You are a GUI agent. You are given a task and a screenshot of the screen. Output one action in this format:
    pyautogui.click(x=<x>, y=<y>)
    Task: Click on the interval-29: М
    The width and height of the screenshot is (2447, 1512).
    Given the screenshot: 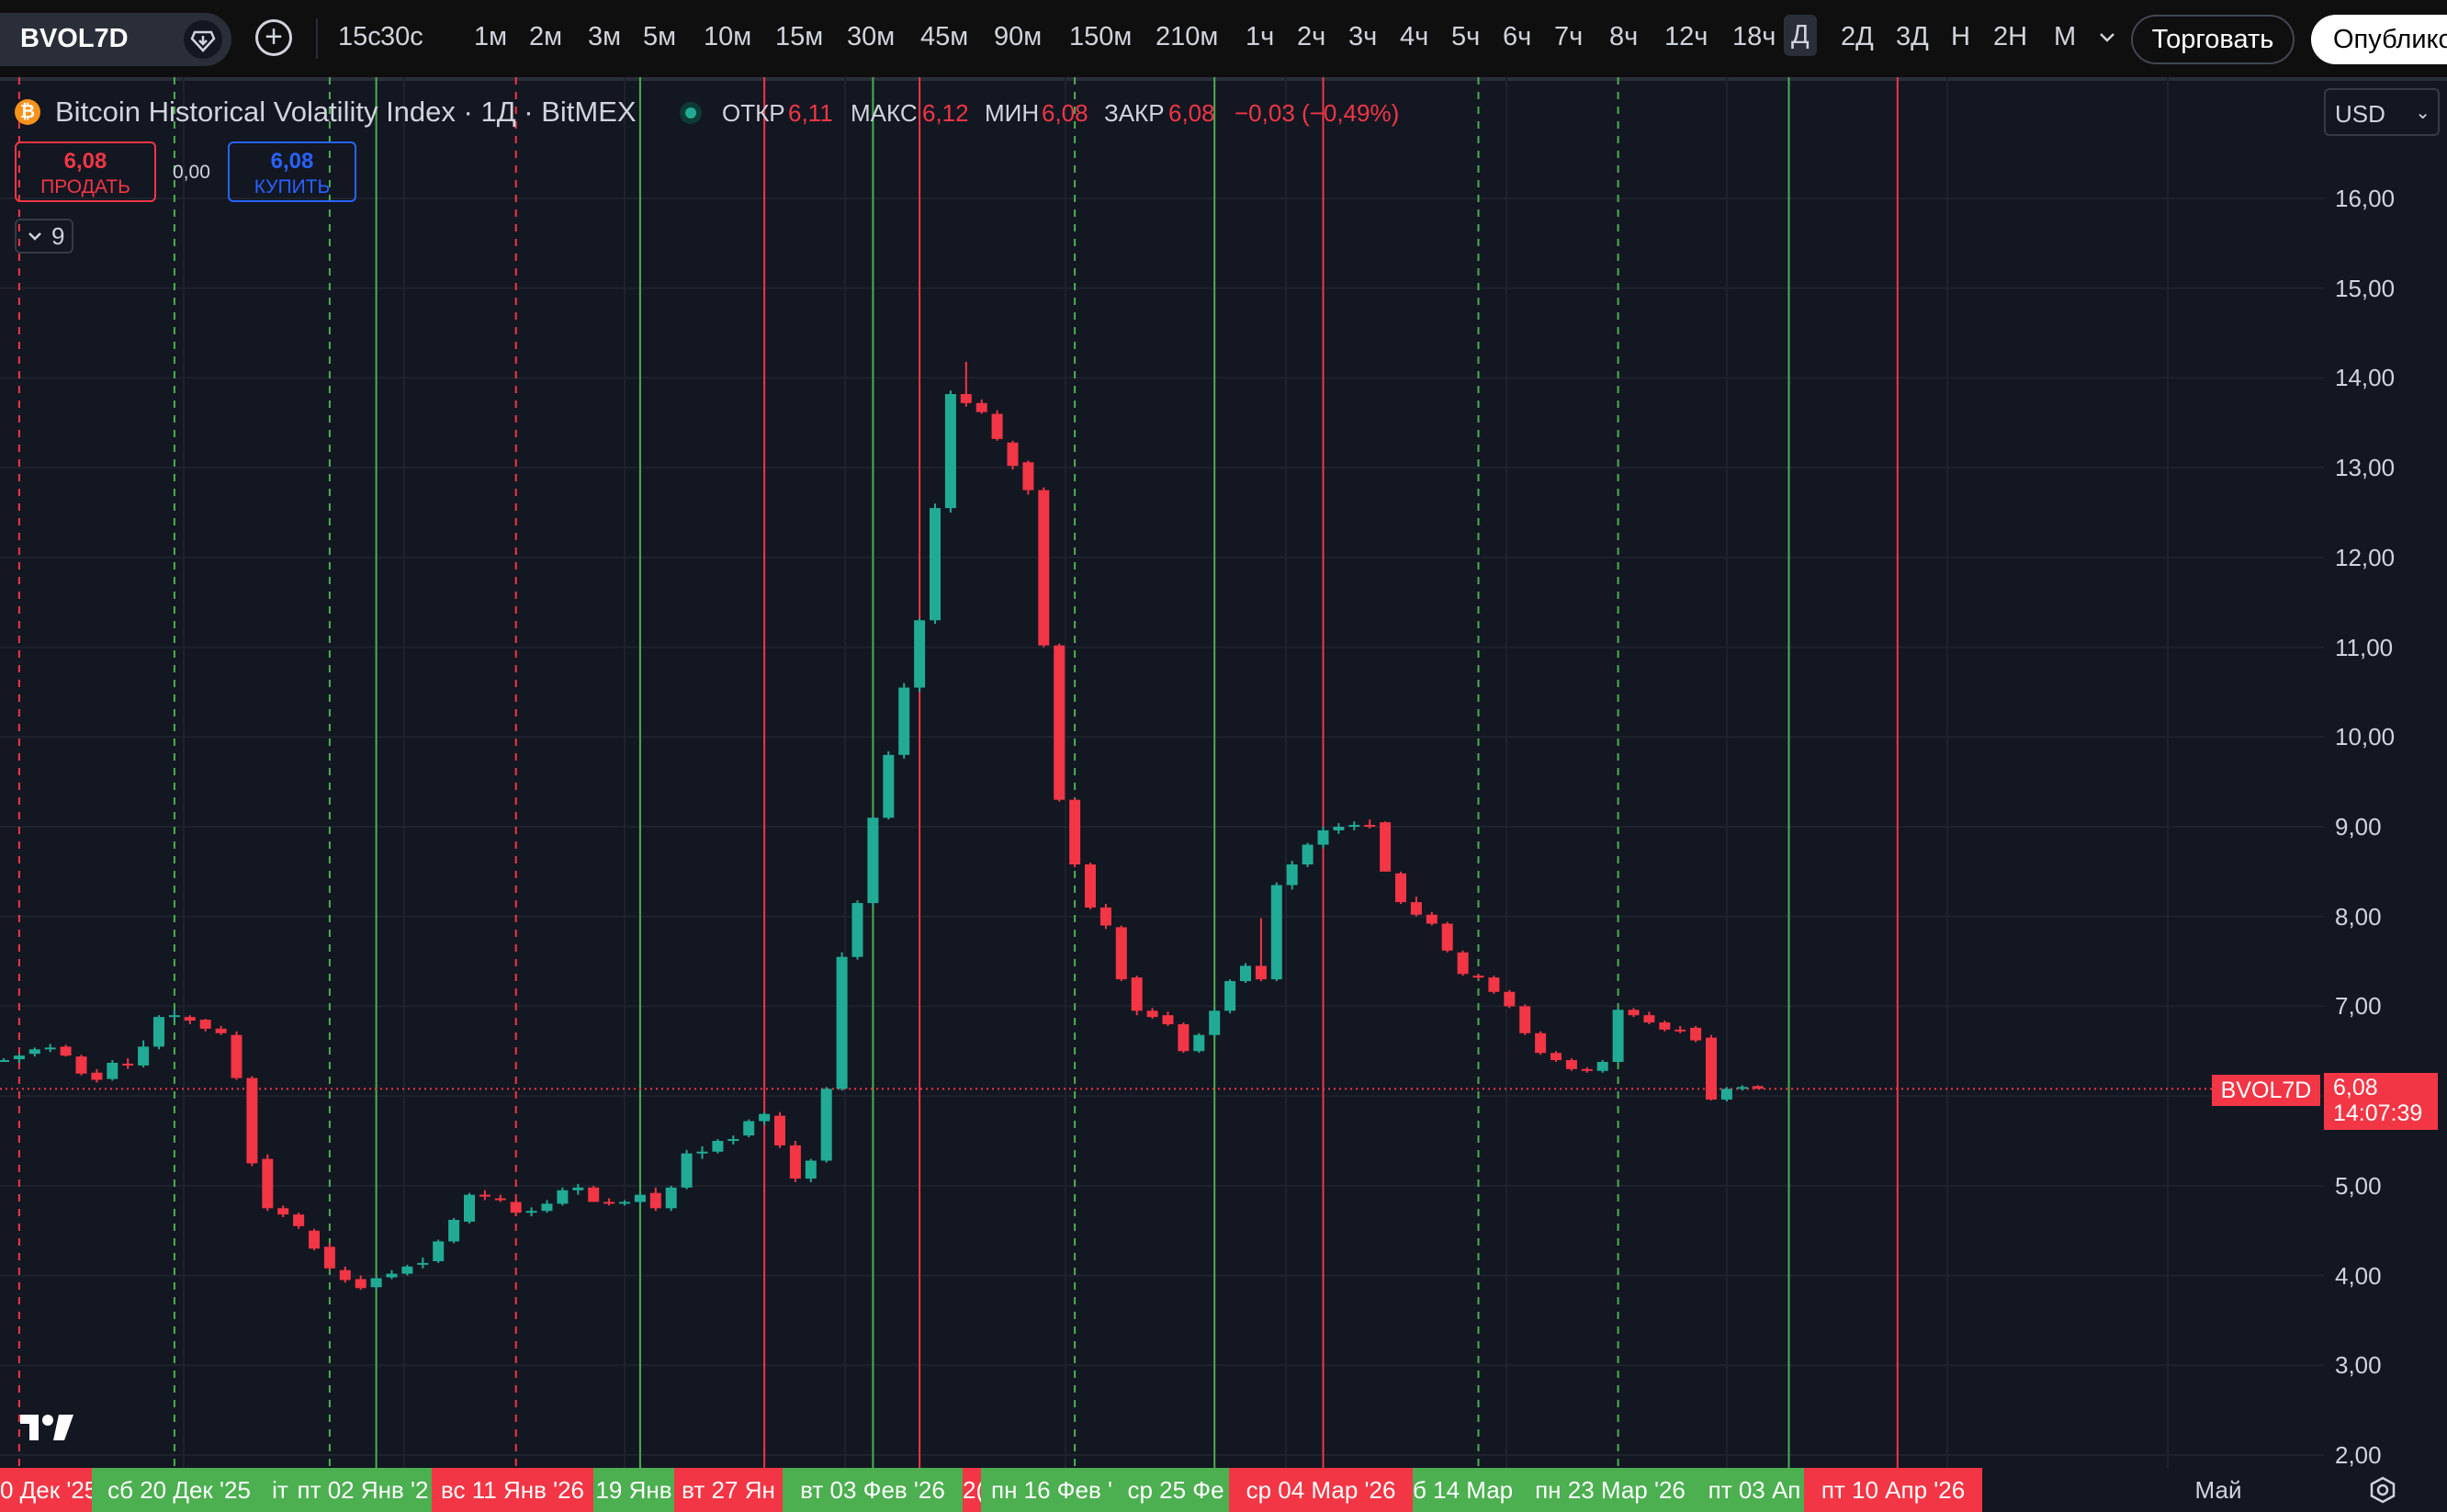 What is the action you would take?
    pyautogui.click(x=2065, y=36)
    